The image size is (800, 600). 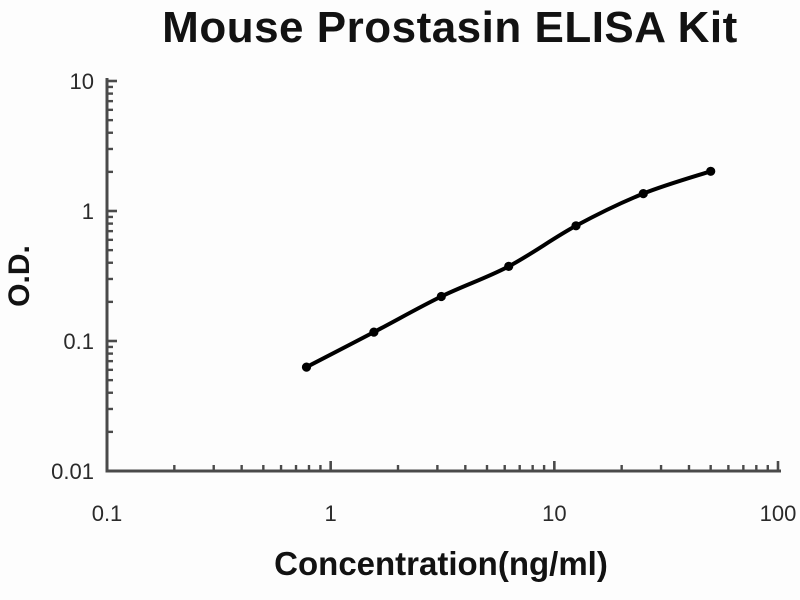 I want to click on x-axis-title: Concentration(ng/ml), so click(x=441, y=563).